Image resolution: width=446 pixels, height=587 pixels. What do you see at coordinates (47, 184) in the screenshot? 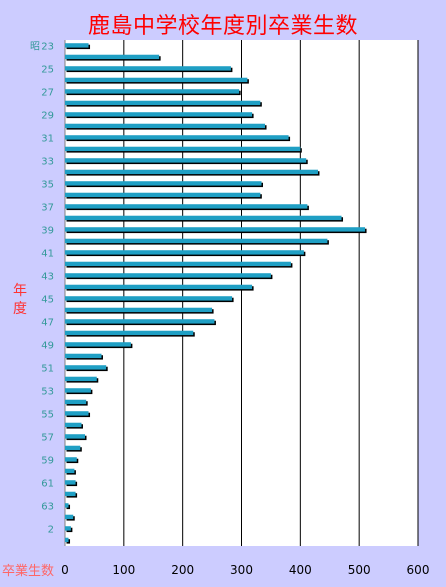
I see `y-tick-label: 35` at bounding box center [47, 184].